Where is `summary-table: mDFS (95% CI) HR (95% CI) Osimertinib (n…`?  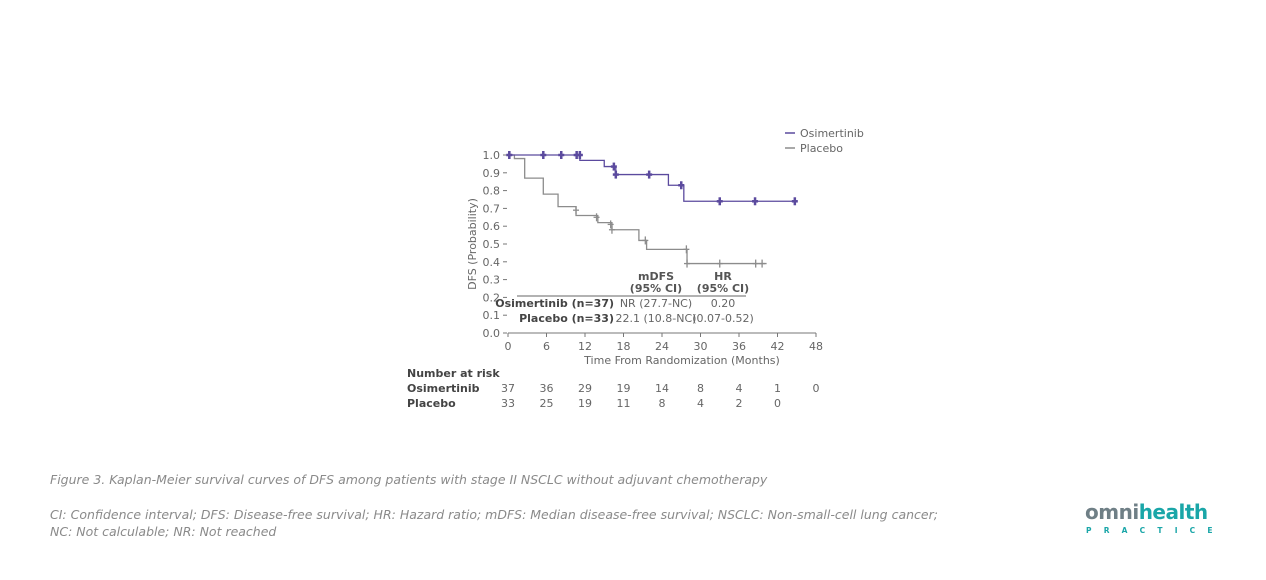
summary-table: mDFS (95% CI) HR (95% CI) Osimertinib (n… is located at coordinates (624, 297).